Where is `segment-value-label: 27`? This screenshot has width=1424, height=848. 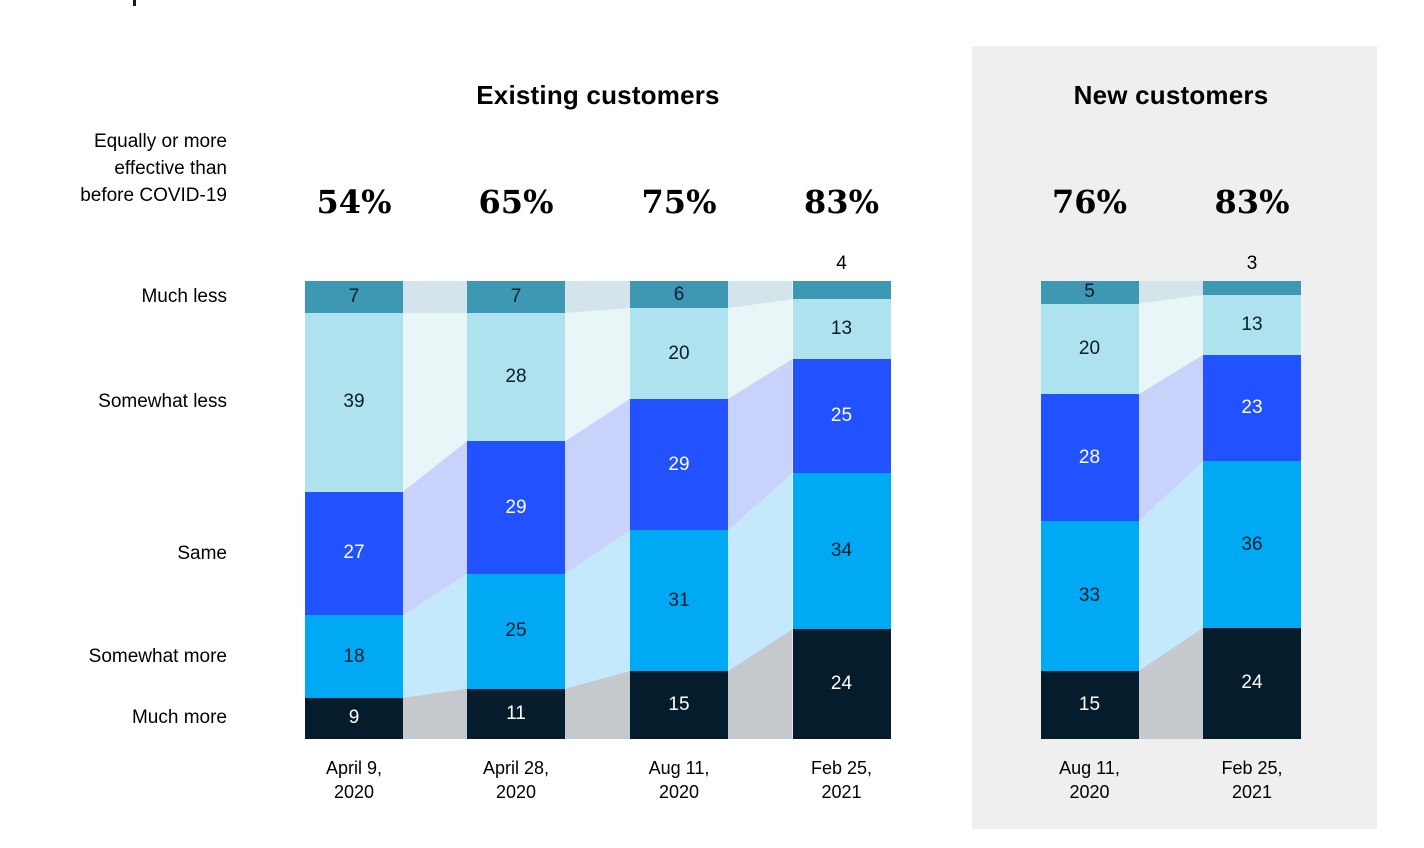 segment-value-label: 27 is located at coordinates (354, 553).